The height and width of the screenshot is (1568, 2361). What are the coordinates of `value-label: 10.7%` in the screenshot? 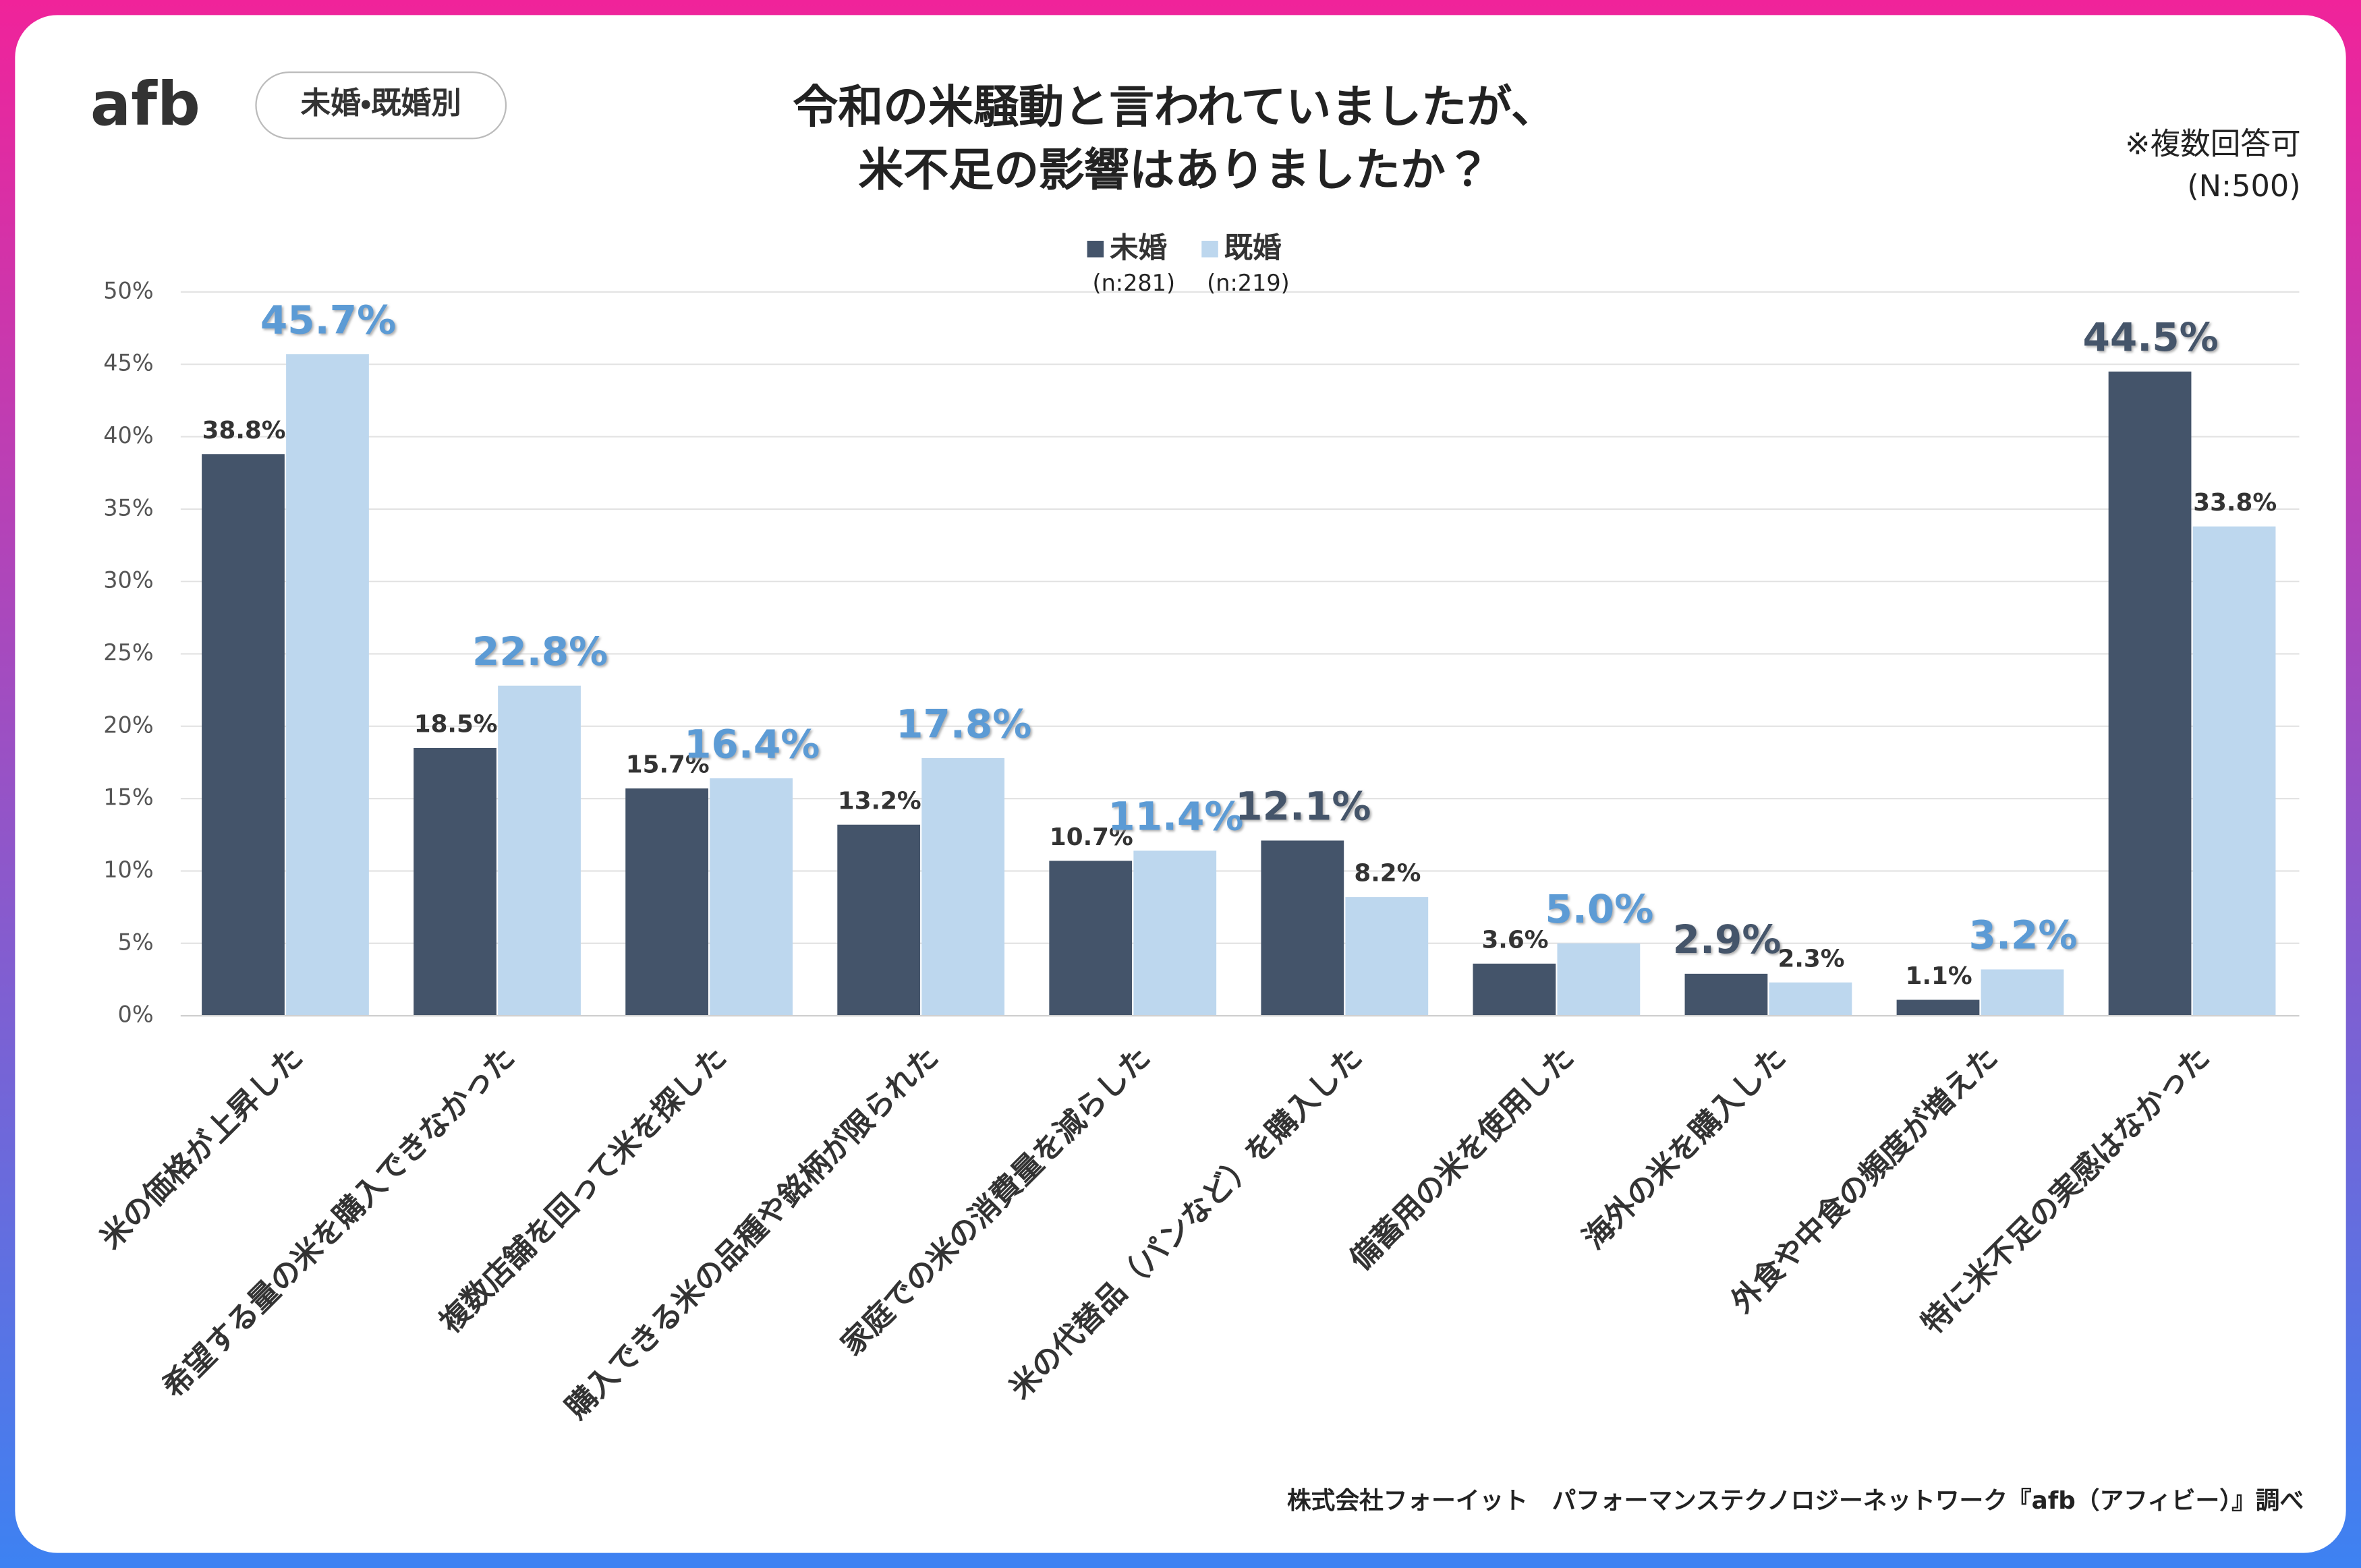 It's located at (1091, 837).